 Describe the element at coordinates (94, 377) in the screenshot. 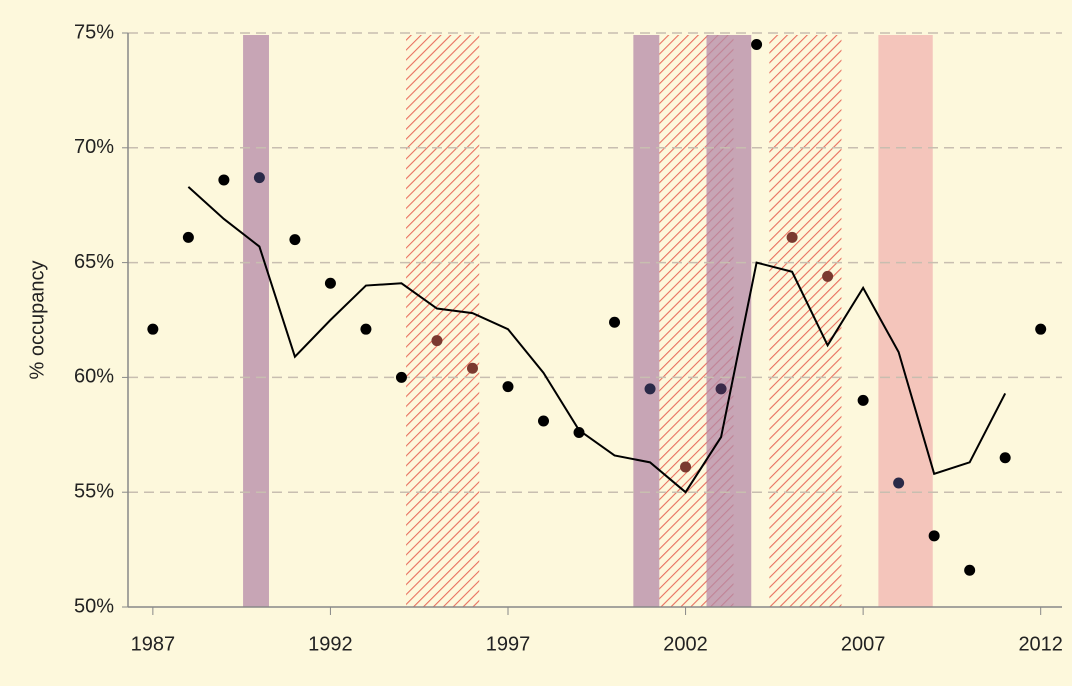

I see `y-tick-label: 60%` at that location.